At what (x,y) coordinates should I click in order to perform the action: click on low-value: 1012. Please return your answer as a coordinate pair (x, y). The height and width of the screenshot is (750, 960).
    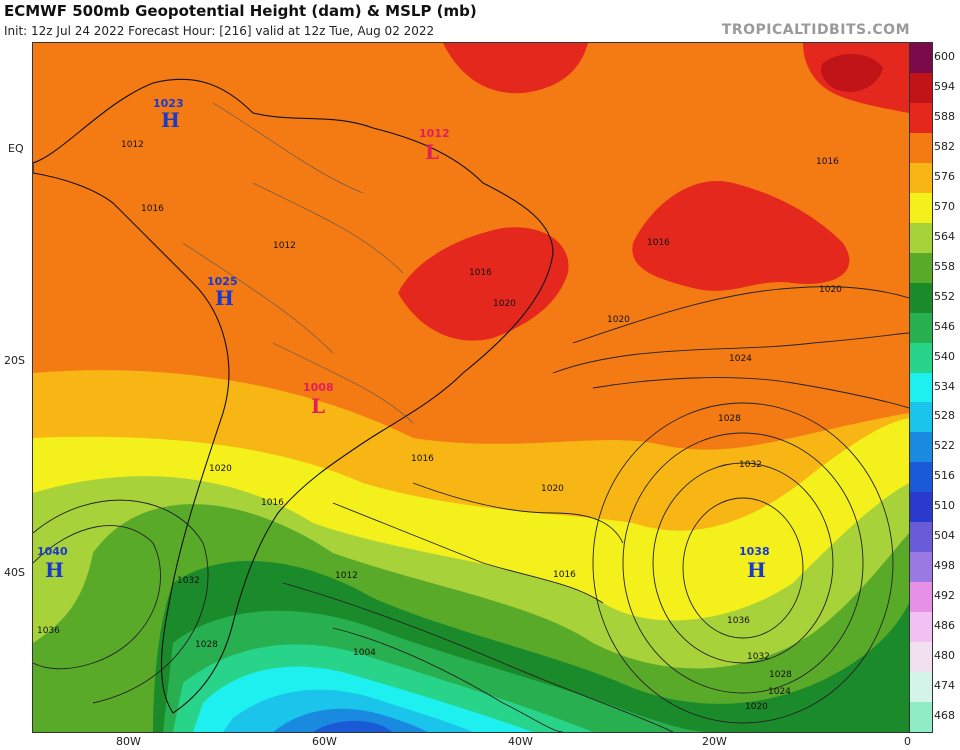
    Looking at the image, I should click on (434, 133).